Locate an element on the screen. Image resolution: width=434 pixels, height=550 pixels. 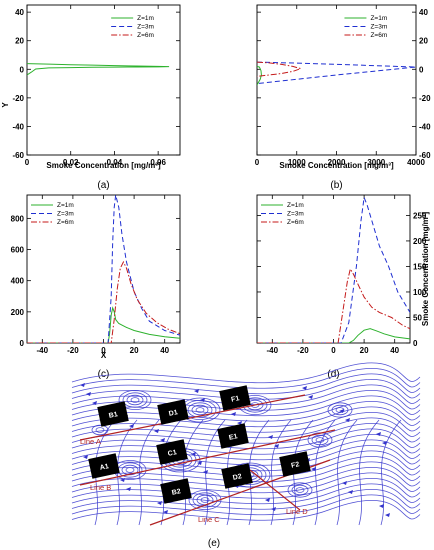
y-tick-label: 600 is located at coordinates (18, 250).